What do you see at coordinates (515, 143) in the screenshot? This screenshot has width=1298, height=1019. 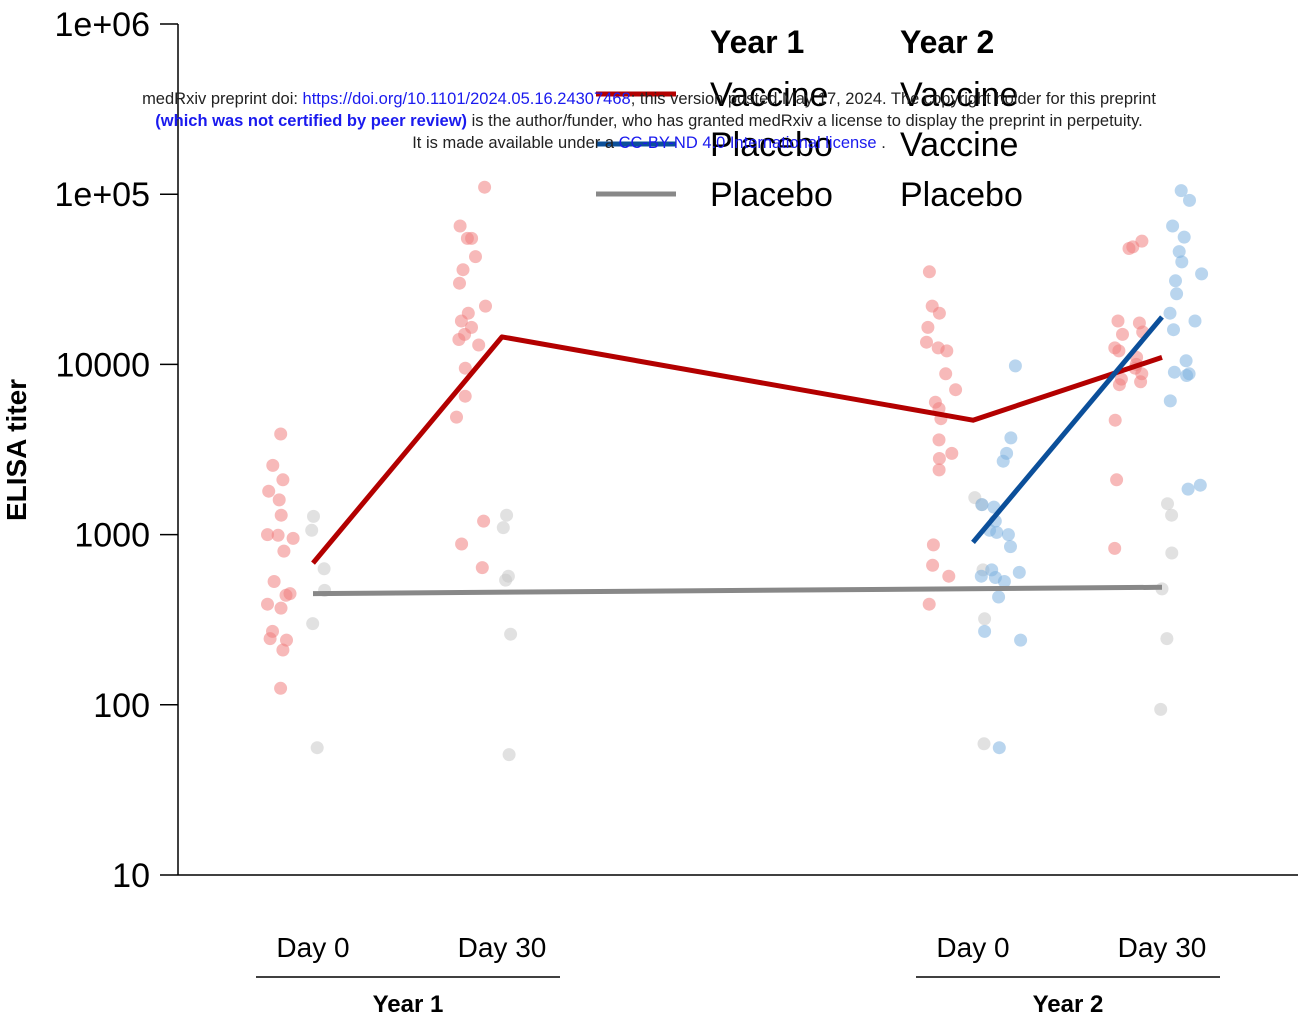 I see `banner-available-text: It is made available under a` at bounding box center [515, 143].